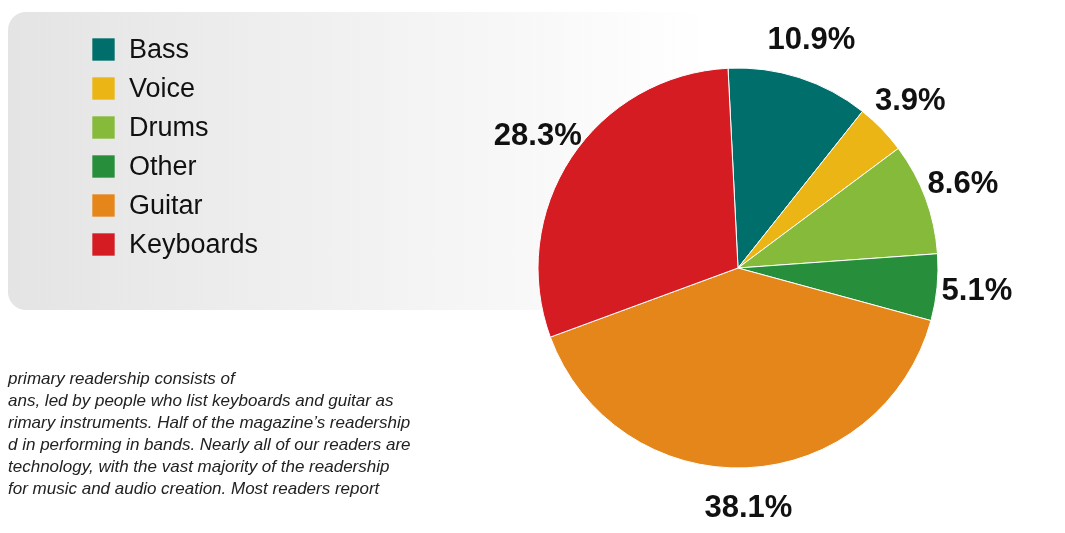 The height and width of the screenshot is (533, 1065). Describe the element at coordinates (910, 99) in the screenshot. I see `data-label: 3.9%` at that location.